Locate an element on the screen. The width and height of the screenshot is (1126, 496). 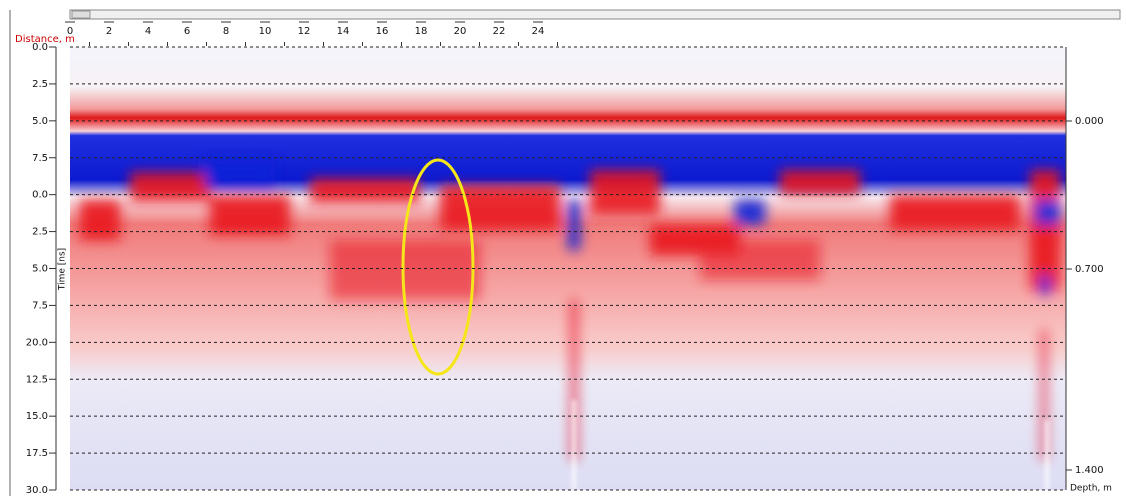
top-tick-label: 0 is located at coordinates (70, 31).